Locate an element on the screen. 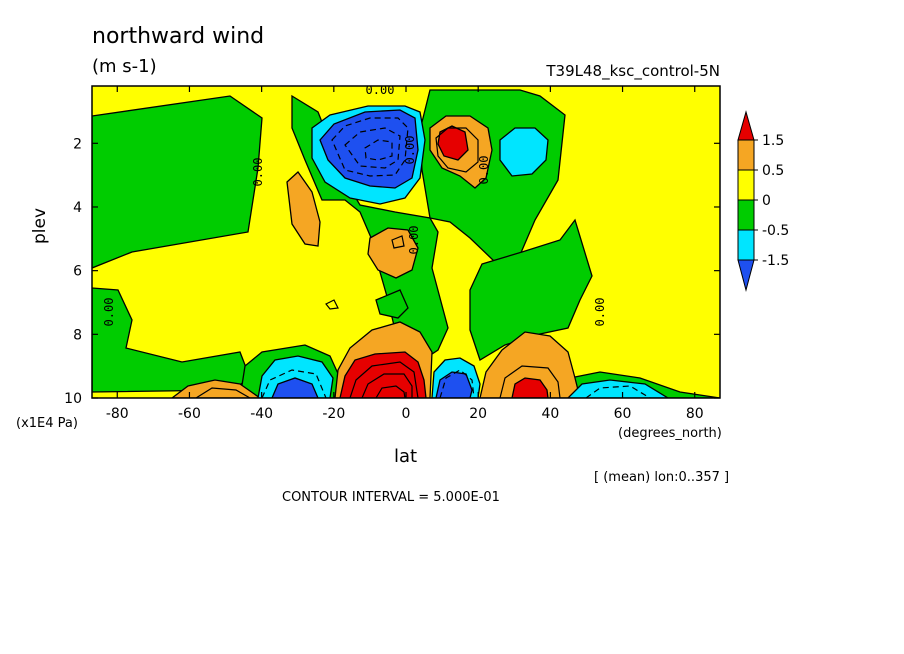 The height and width of the screenshot is (654, 904). positive-region-upper-left is located at coordinates (303, 209).